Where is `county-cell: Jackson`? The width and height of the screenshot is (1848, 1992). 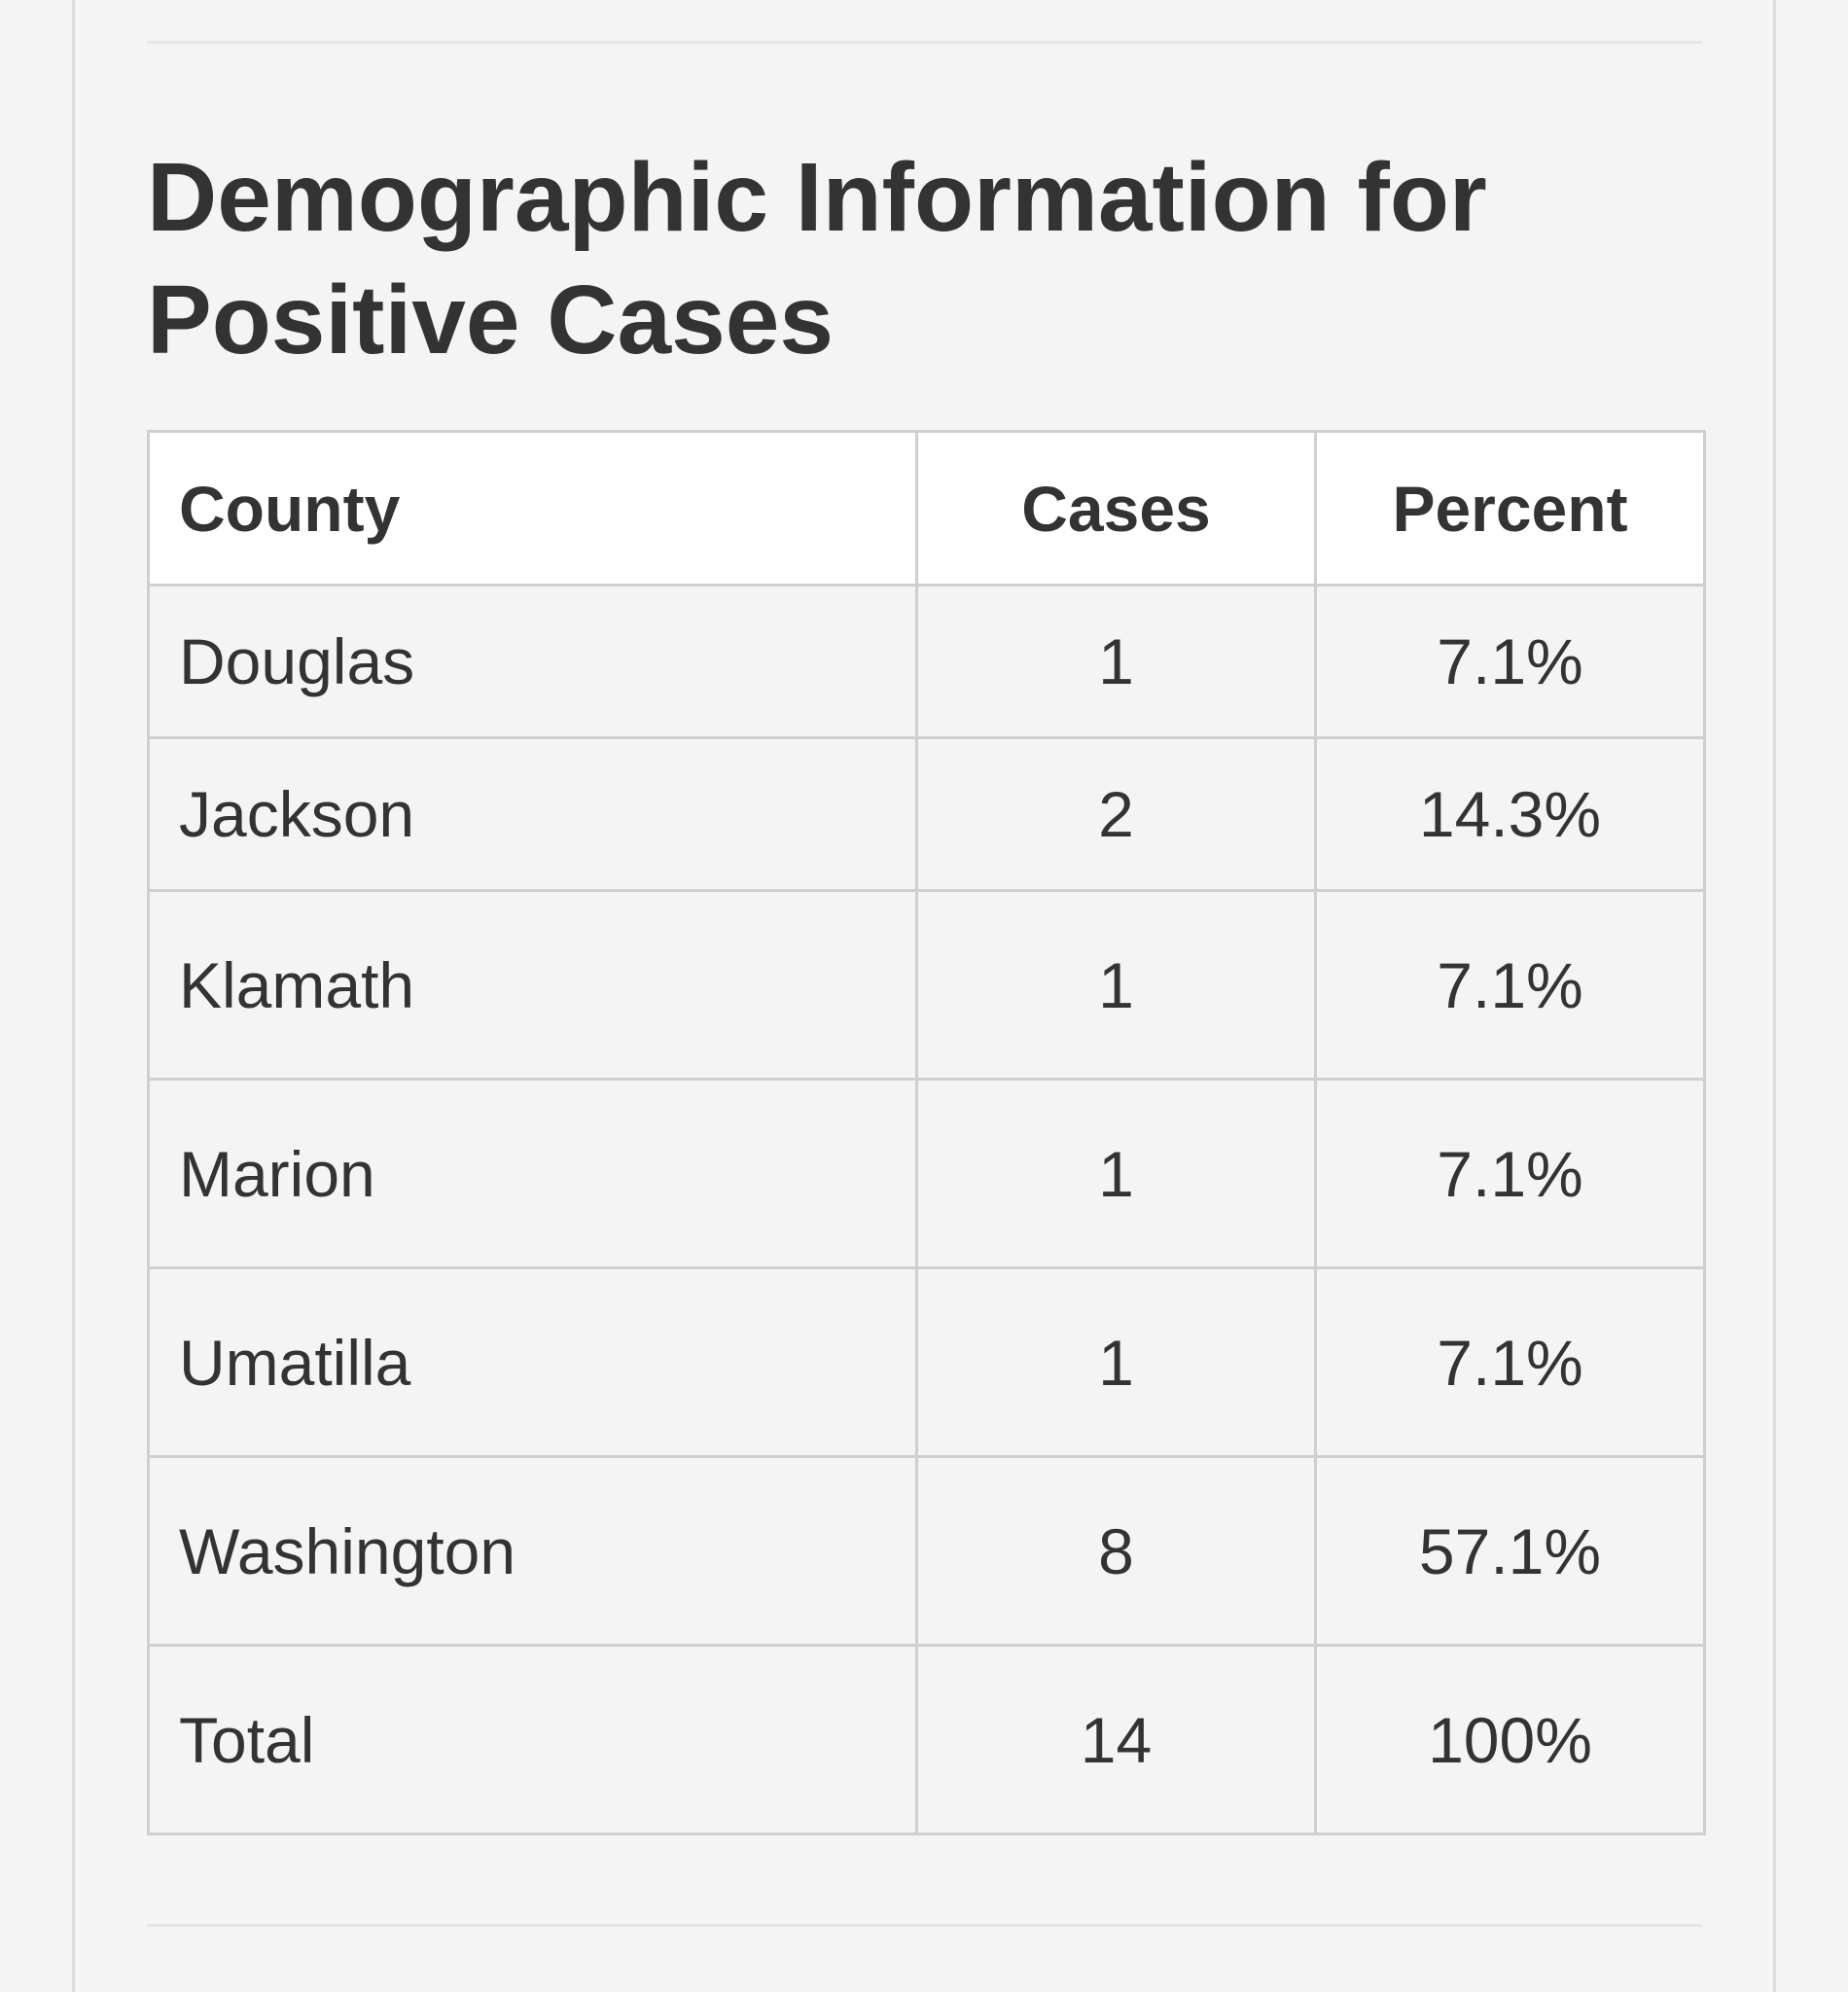 county-cell: Jackson is located at coordinates (532, 814).